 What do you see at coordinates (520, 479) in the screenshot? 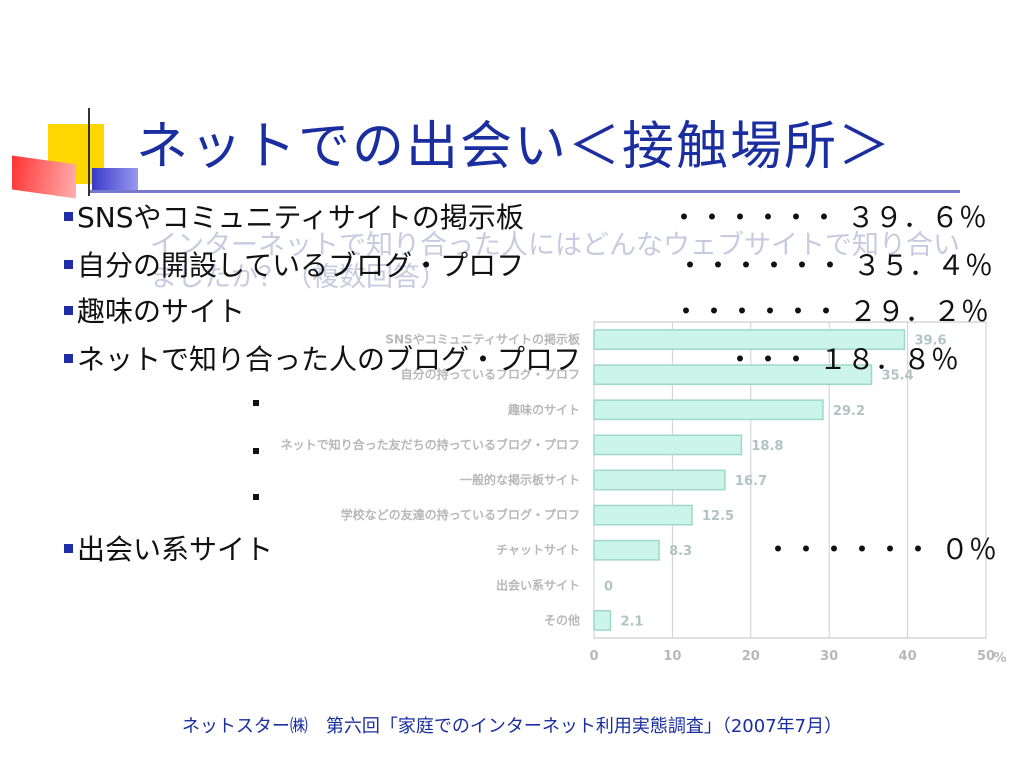
I see `category-label: 一般的な掲示板サイト` at bounding box center [520, 479].